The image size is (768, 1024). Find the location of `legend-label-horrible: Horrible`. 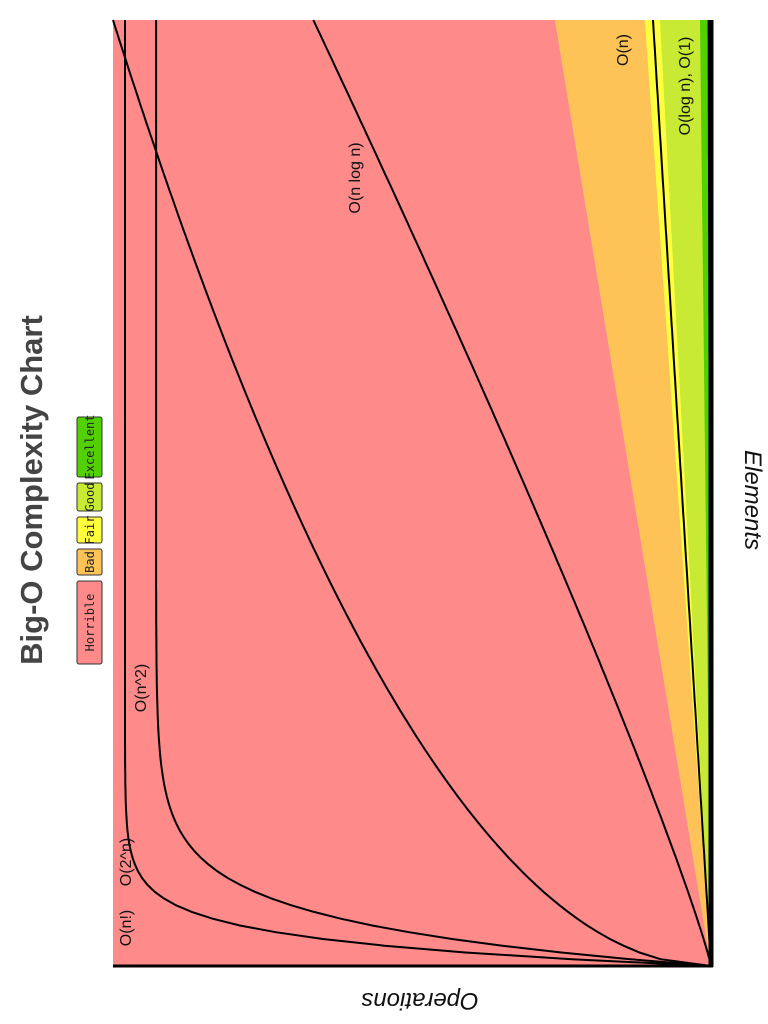

legend-label-horrible: Horrible is located at coordinates (90, 623).